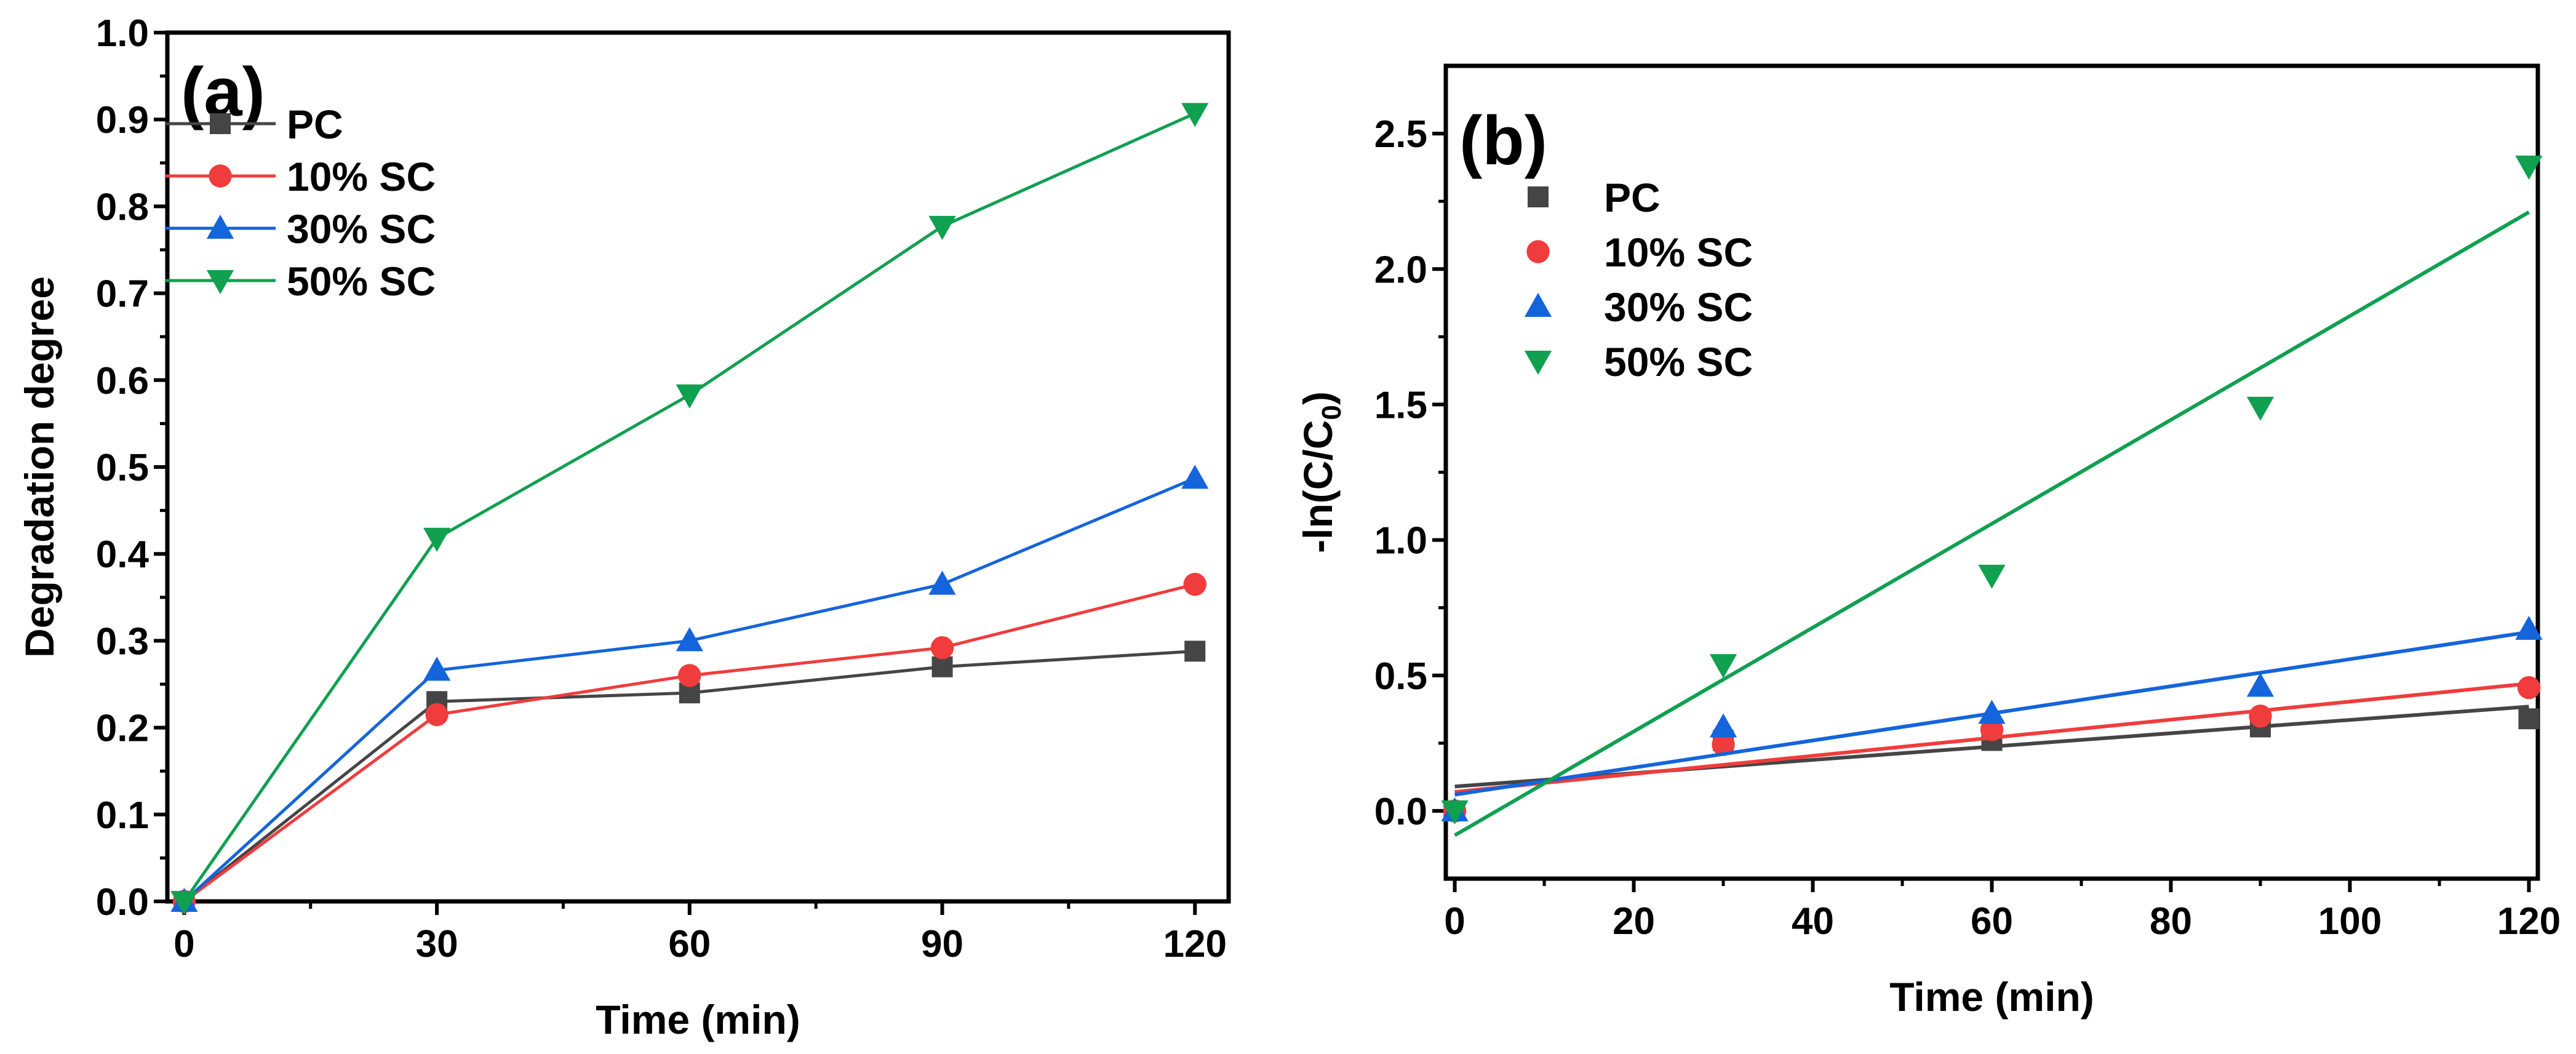 Image resolution: width=2576 pixels, height=1054 pixels. What do you see at coordinates (1503, 140) in the screenshot?
I see `panel-label: (b)` at bounding box center [1503, 140].